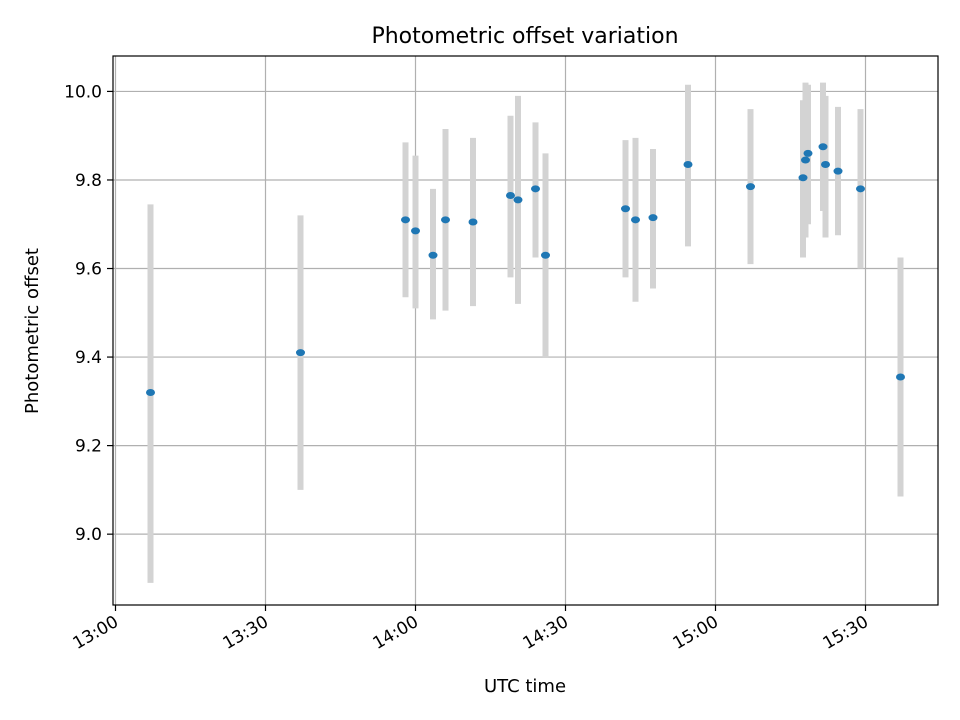  I want to click on y-tick-label: 9.0, so click(88, 535).